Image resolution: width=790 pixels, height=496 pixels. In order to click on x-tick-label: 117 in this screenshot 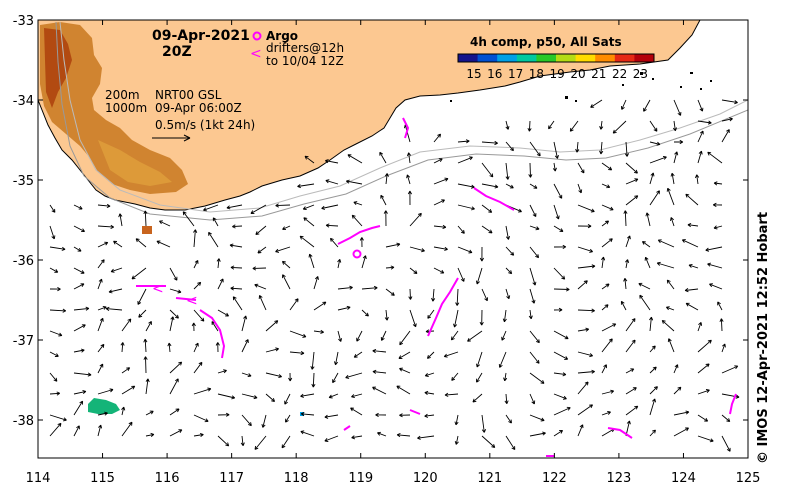, I will do `click(231, 478)`.